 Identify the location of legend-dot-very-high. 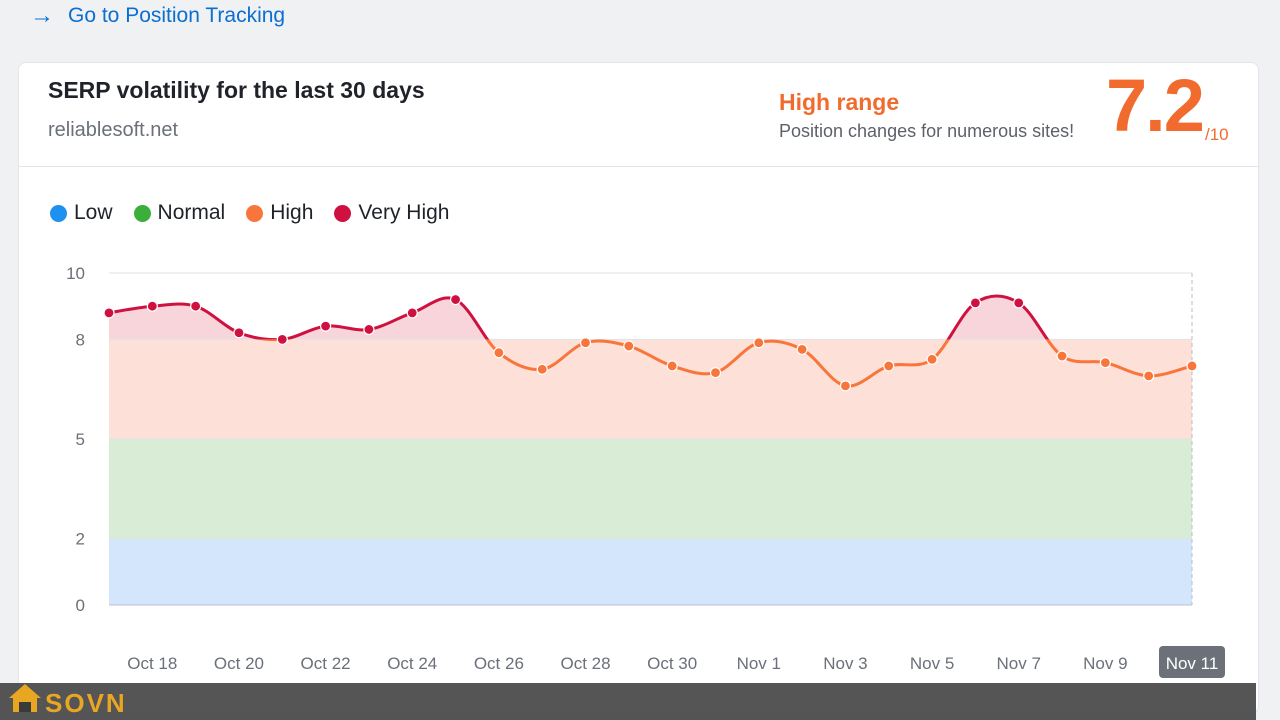
(343, 213).